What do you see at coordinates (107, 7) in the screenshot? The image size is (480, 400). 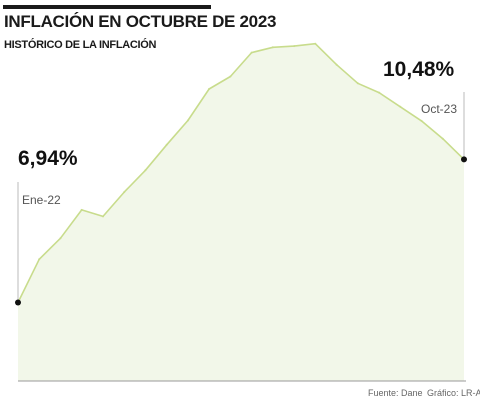 I see `header-rule` at bounding box center [107, 7].